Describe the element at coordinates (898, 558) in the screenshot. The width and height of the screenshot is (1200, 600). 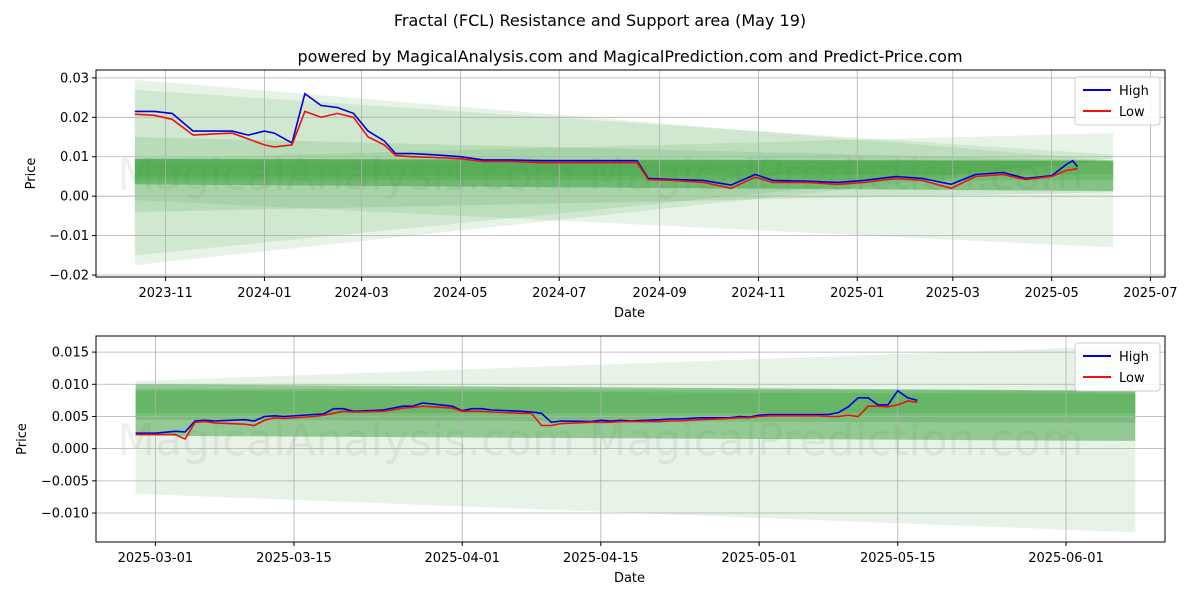
I see `x-tick-label: 2025-05-15` at that location.